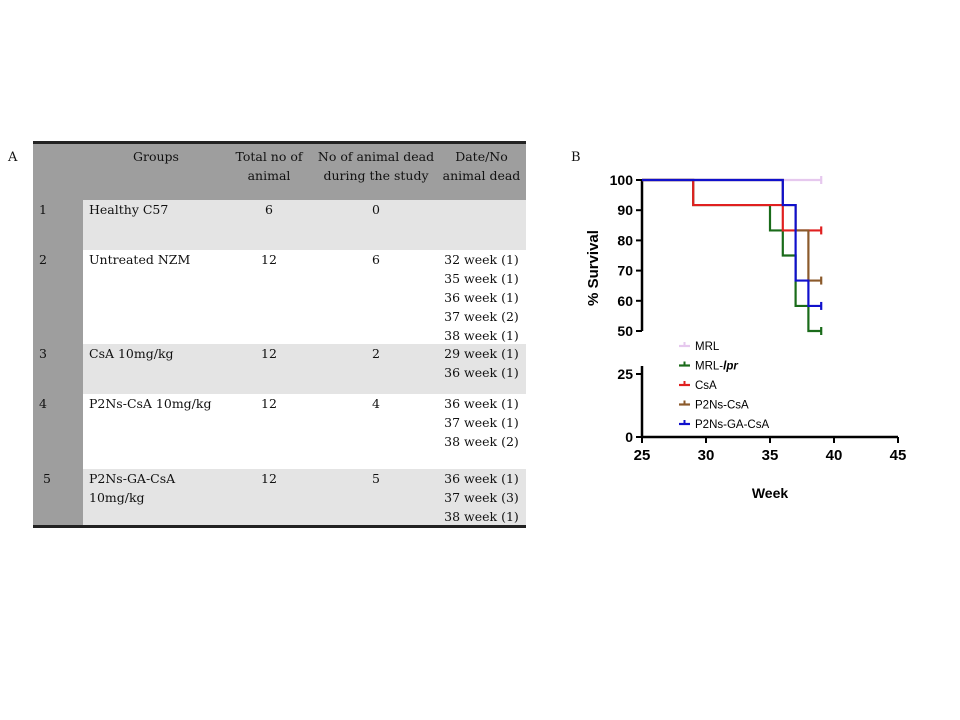 This screenshot has width=960, height=720. I want to click on row-dead: 5, so click(376, 478).